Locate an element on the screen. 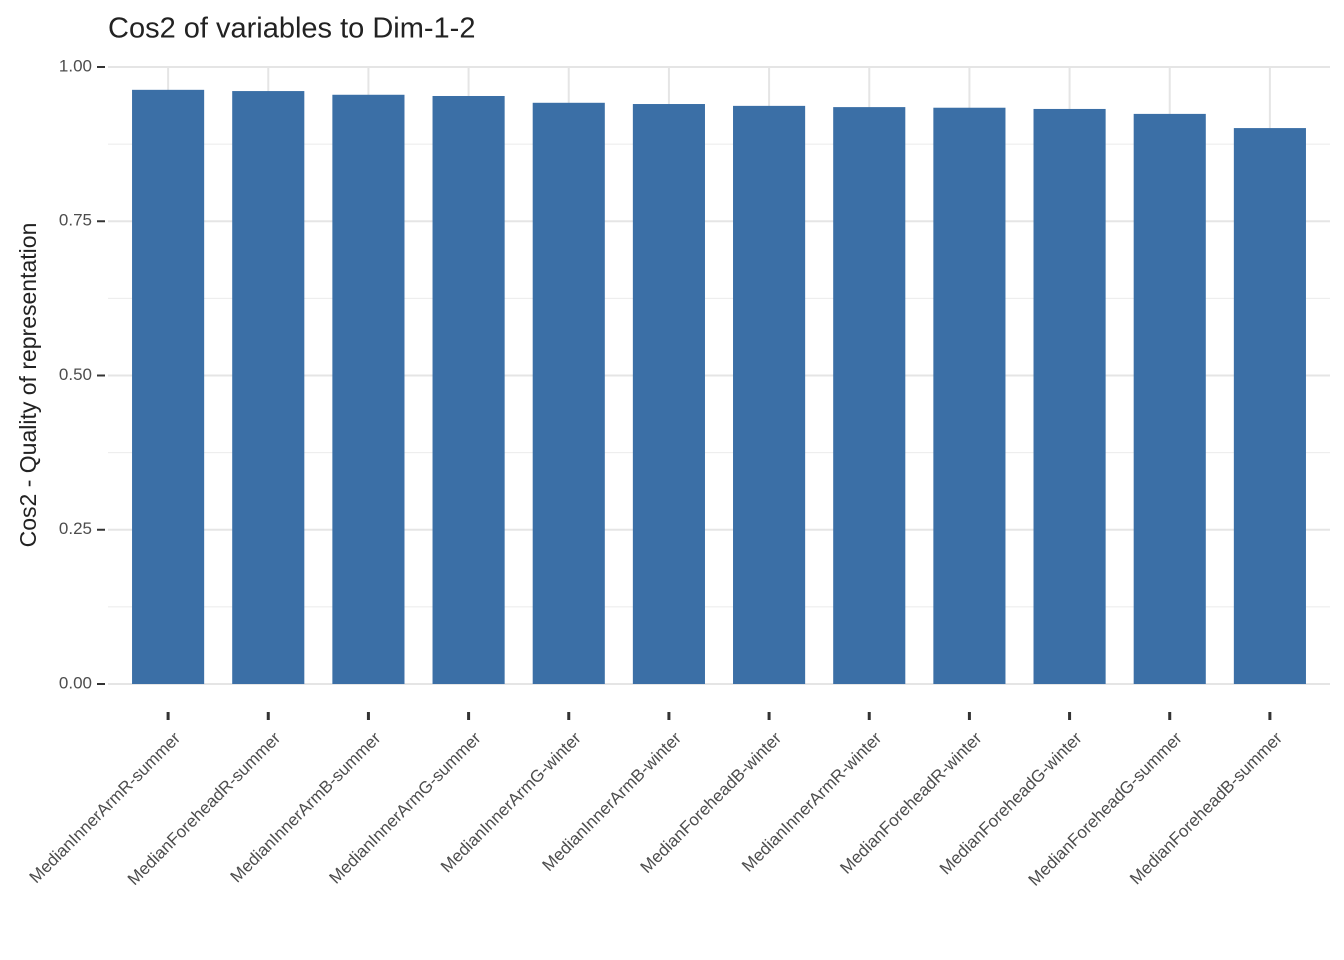  chart-title: Cos2 of variables to Dim-1-2 is located at coordinates (291, 29).